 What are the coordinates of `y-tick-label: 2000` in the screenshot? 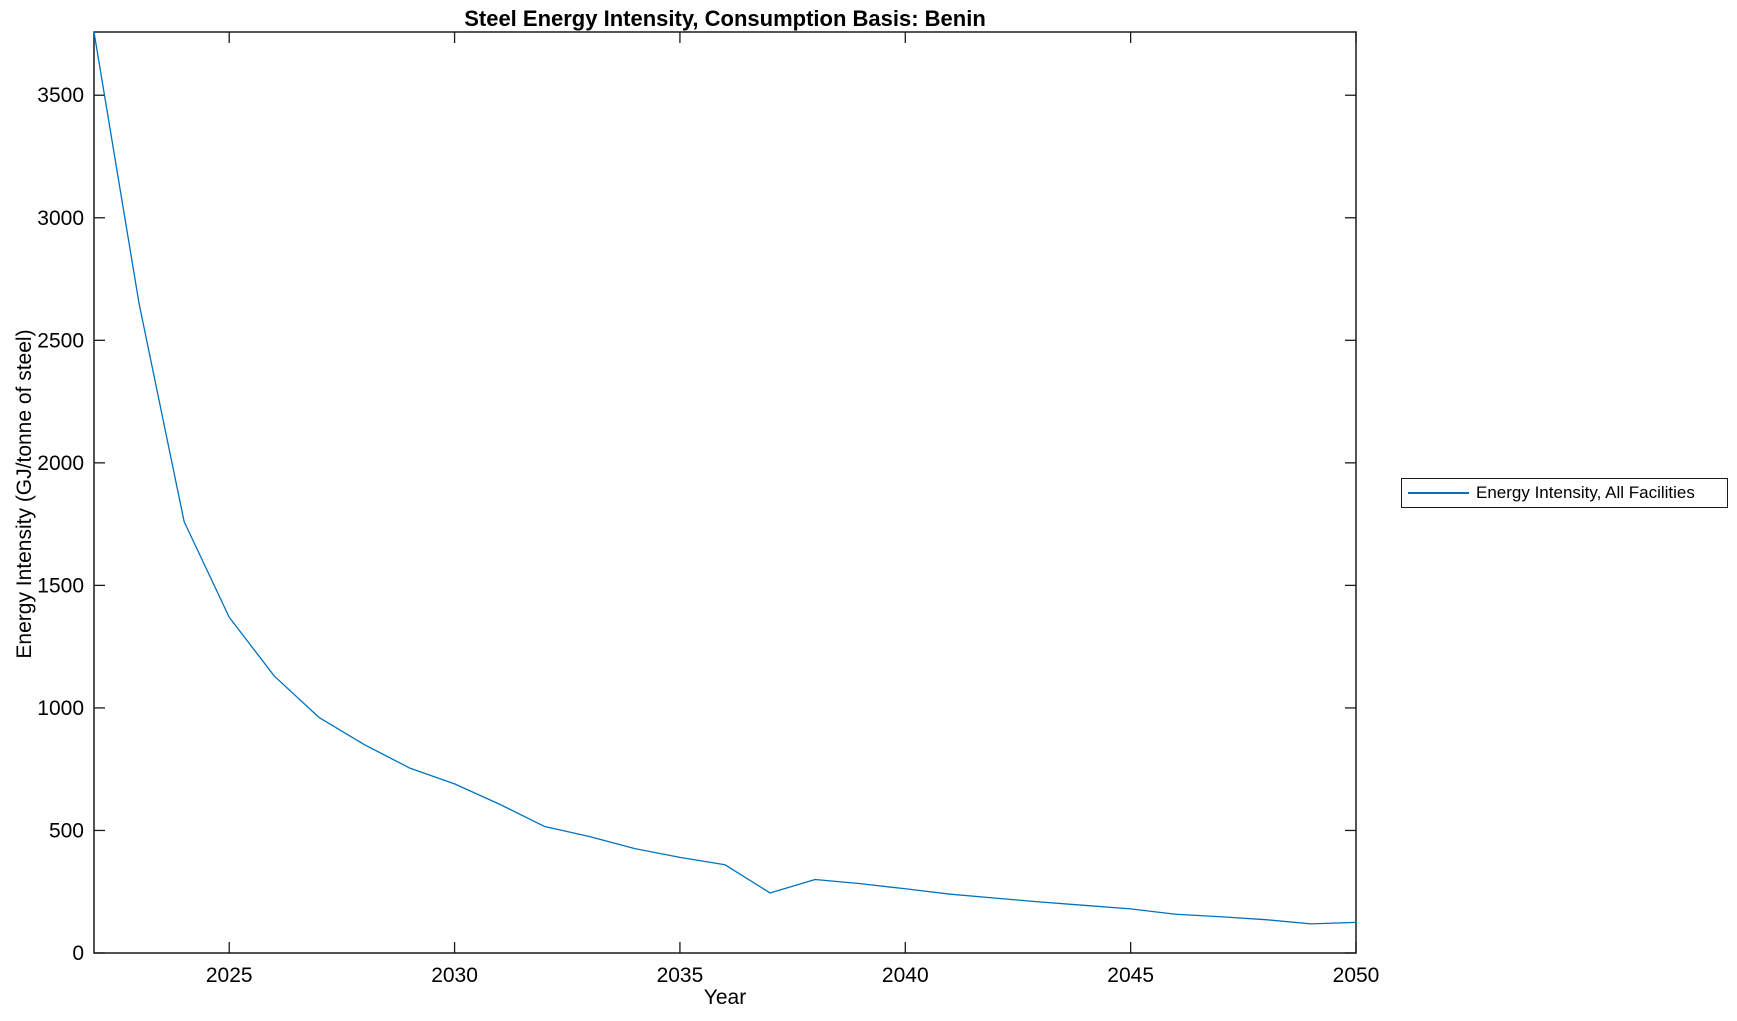 It's located at (60, 463).